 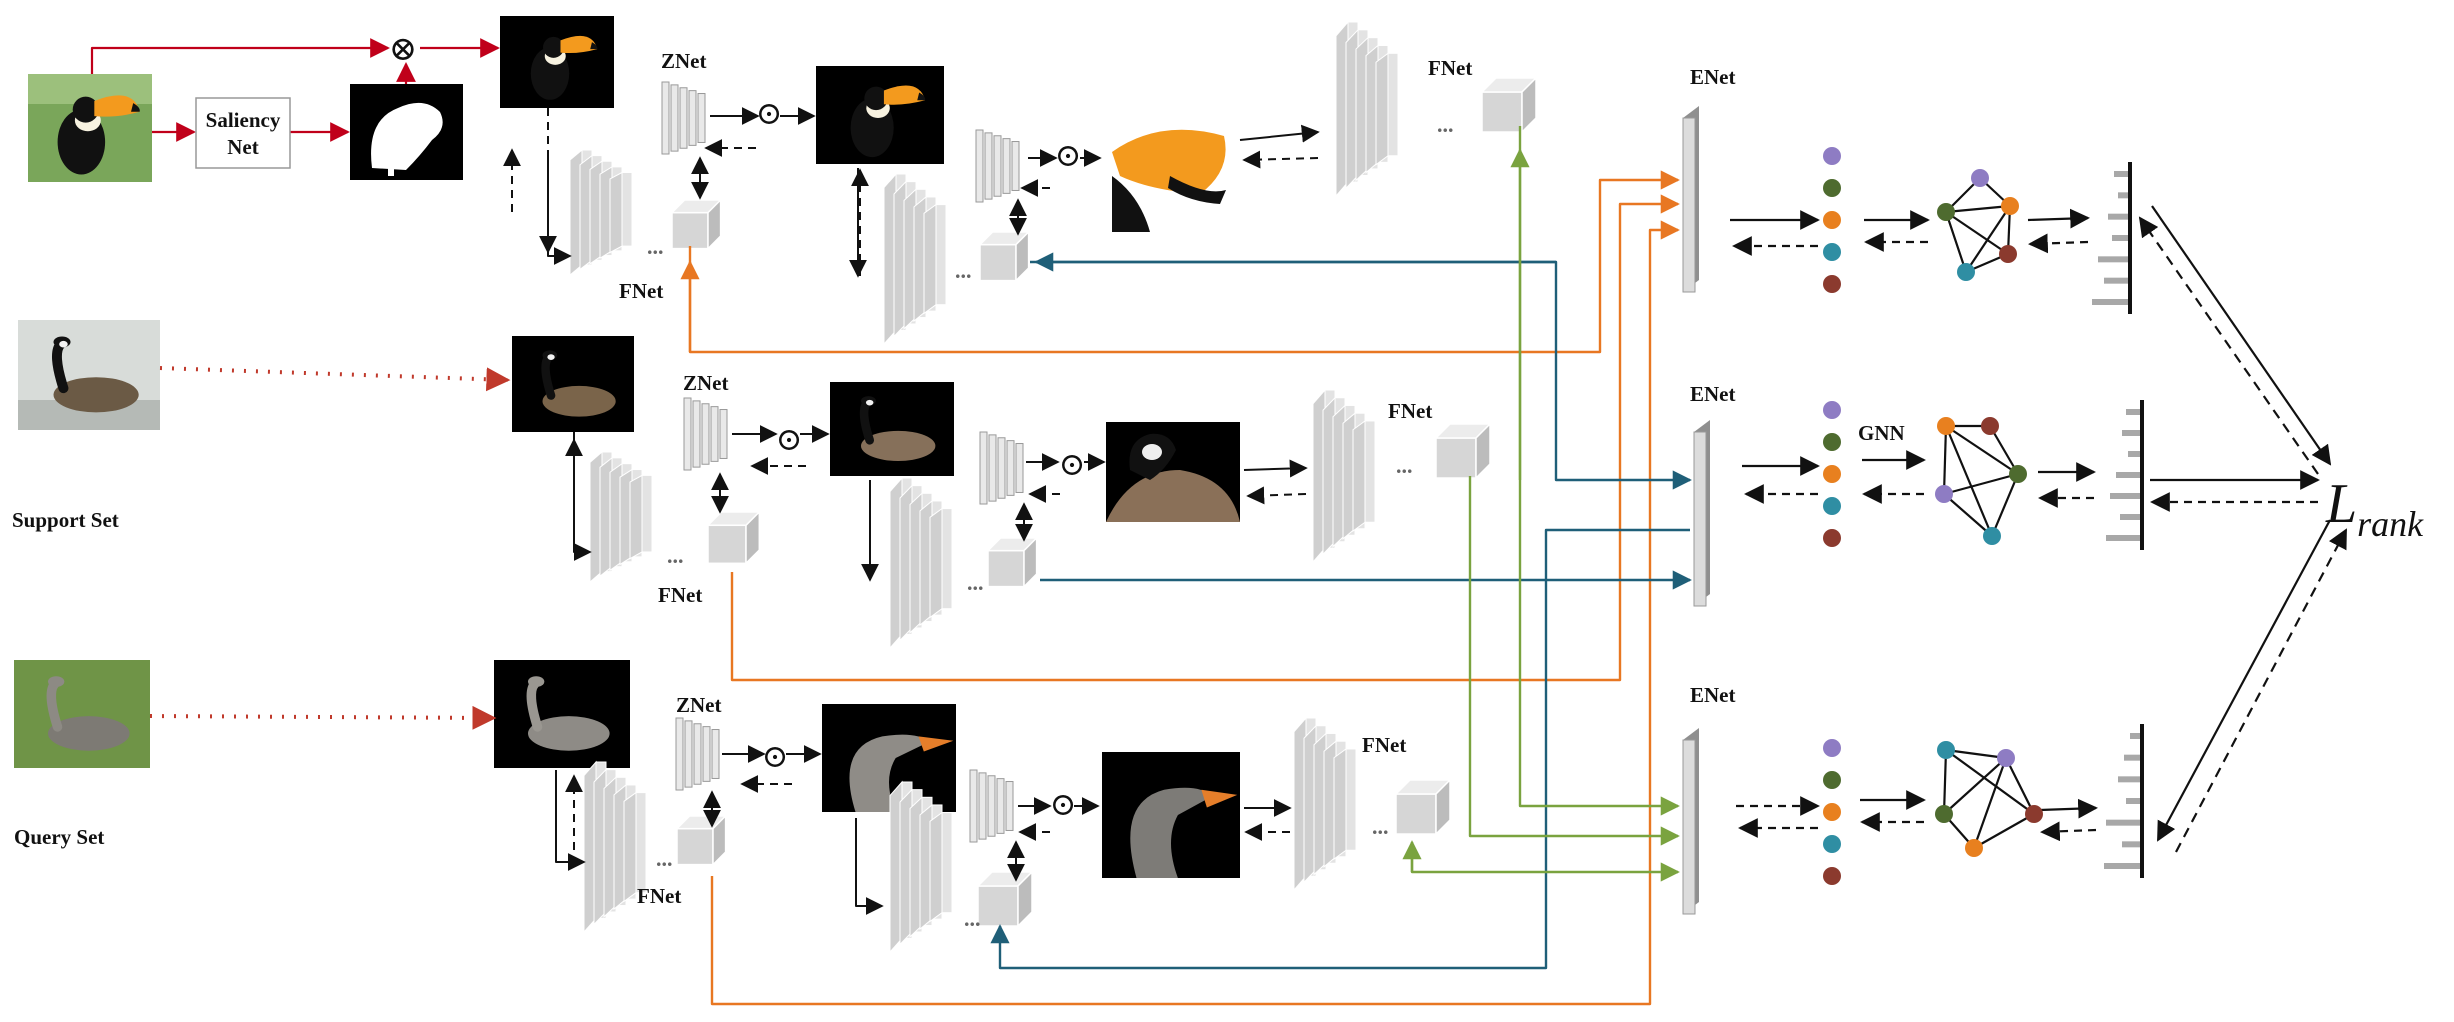 I want to click on canada-goose-input-photo, so click(x=89, y=375).